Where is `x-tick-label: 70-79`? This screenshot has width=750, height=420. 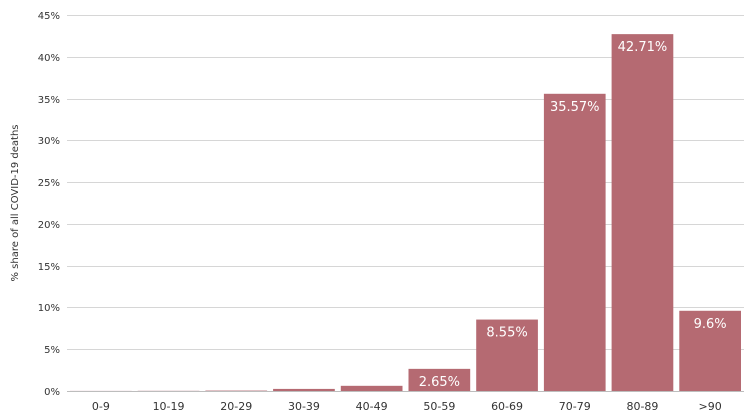 x-tick-label: 70-79 is located at coordinates (575, 406).